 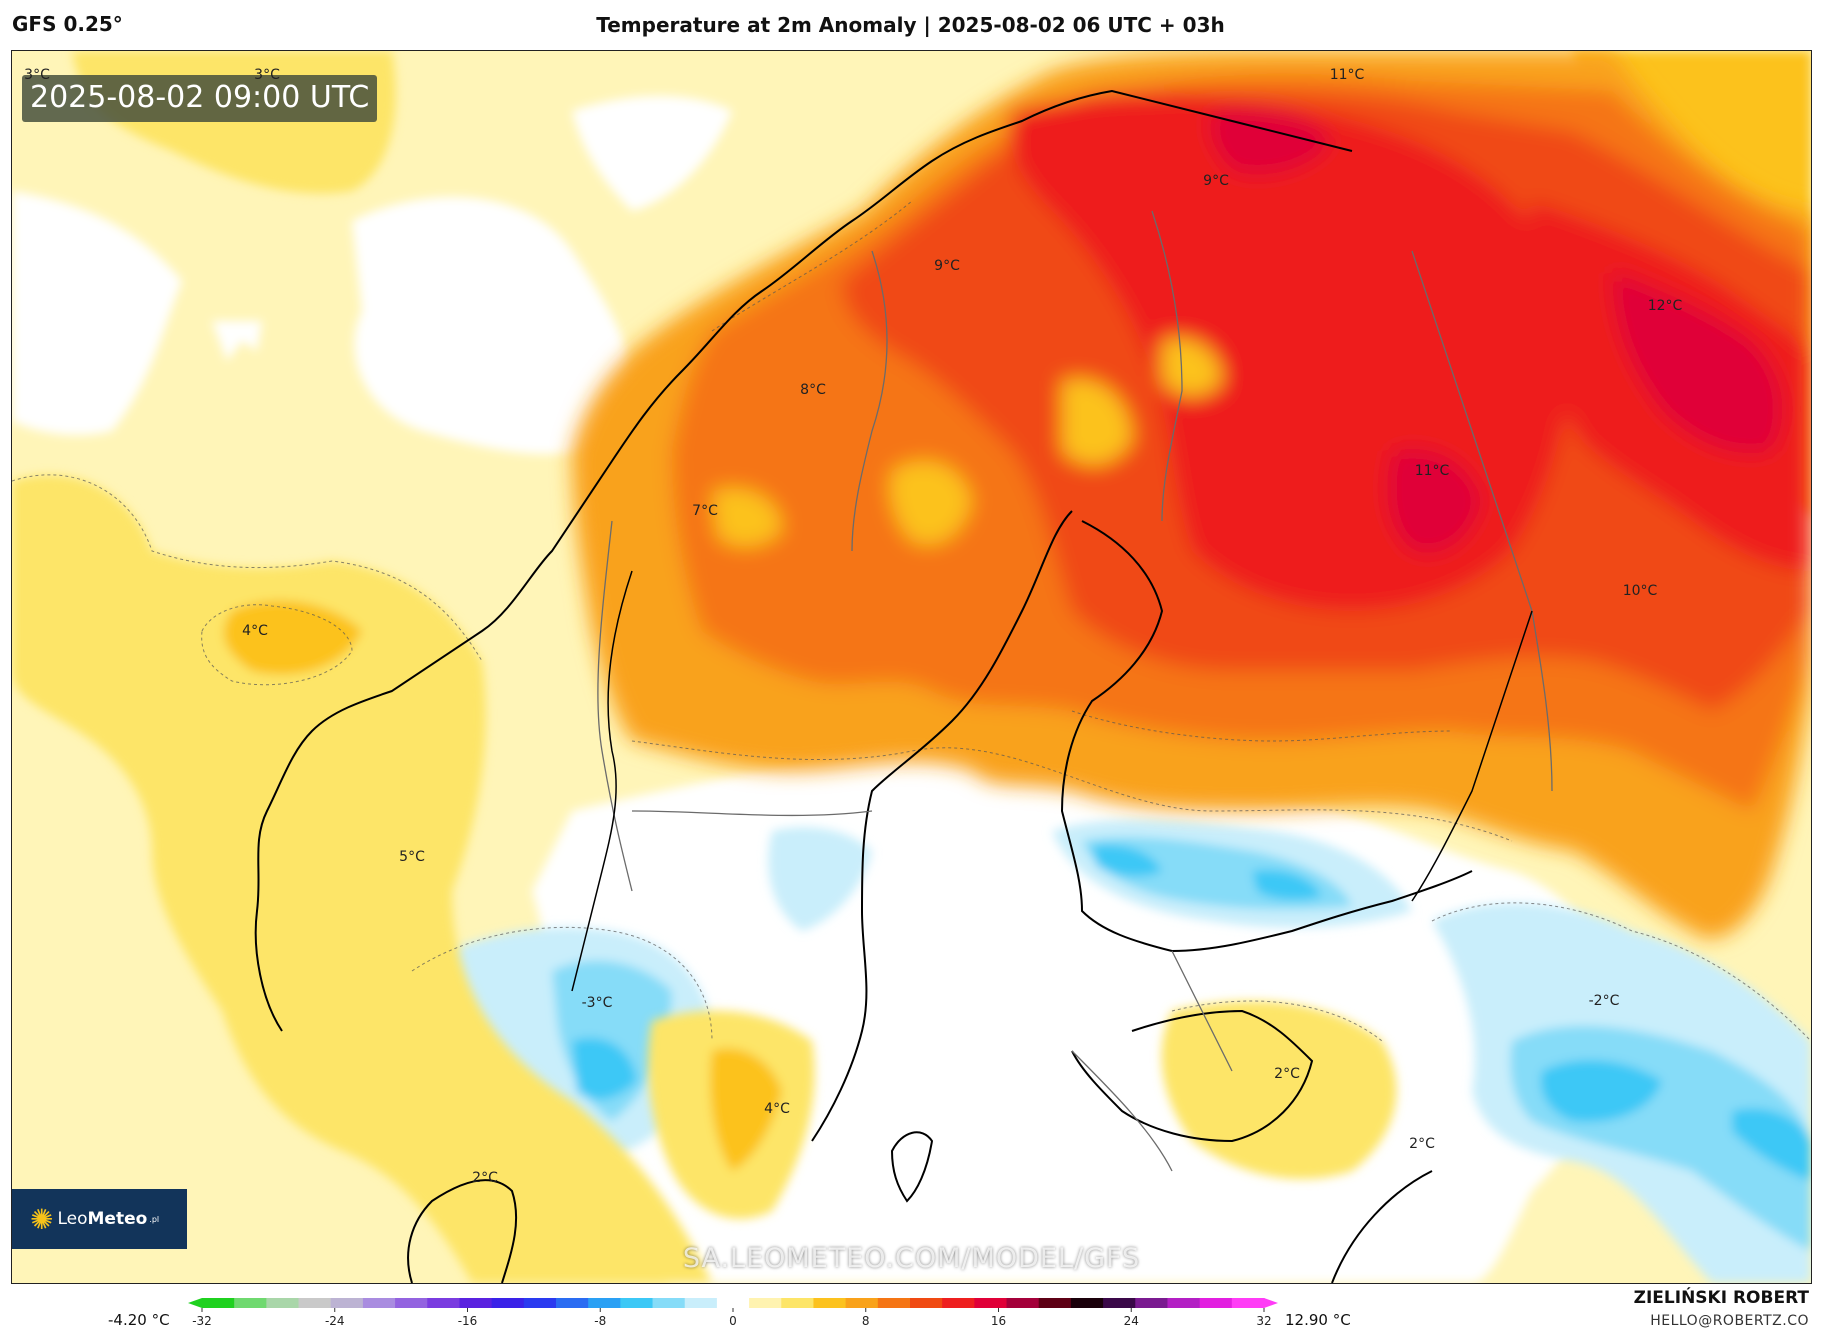 What do you see at coordinates (1721, 1298) in the screenshot?
I see `author-name: ZIELIŃSKI ROBERT` at bounding box center [1721, 1298].